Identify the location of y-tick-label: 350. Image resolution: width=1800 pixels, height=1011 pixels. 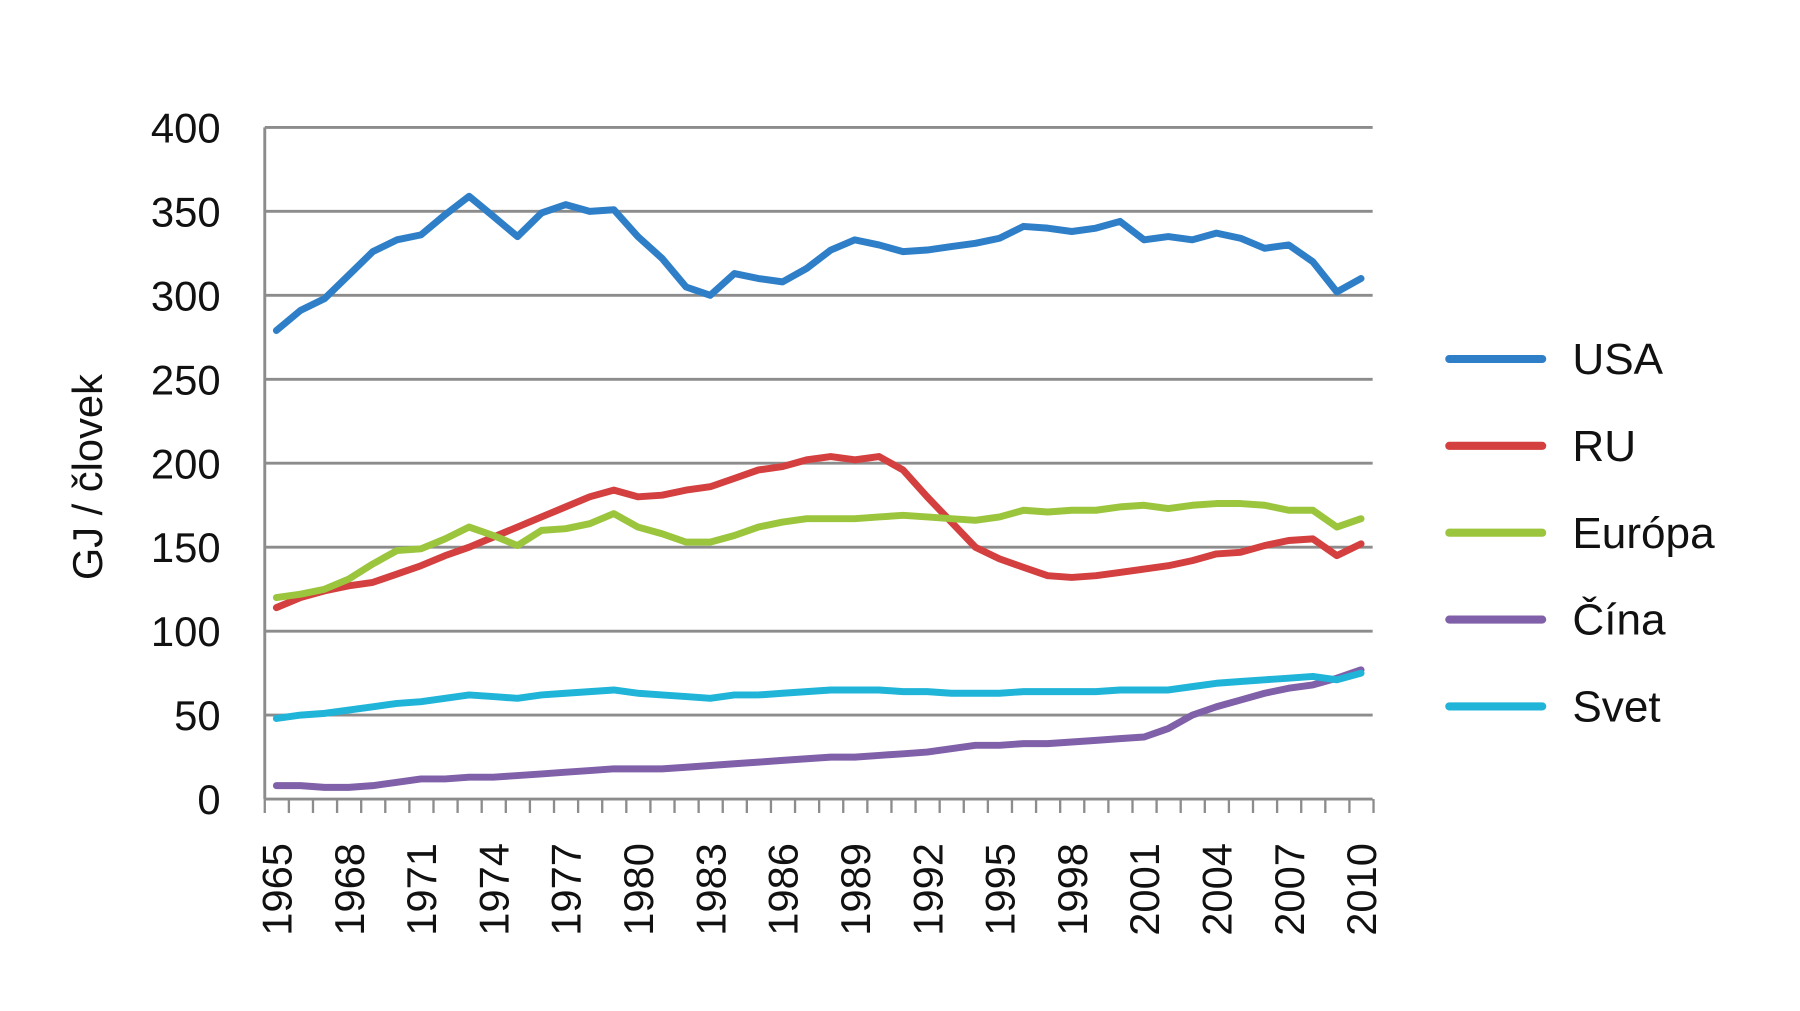
(186, 211).